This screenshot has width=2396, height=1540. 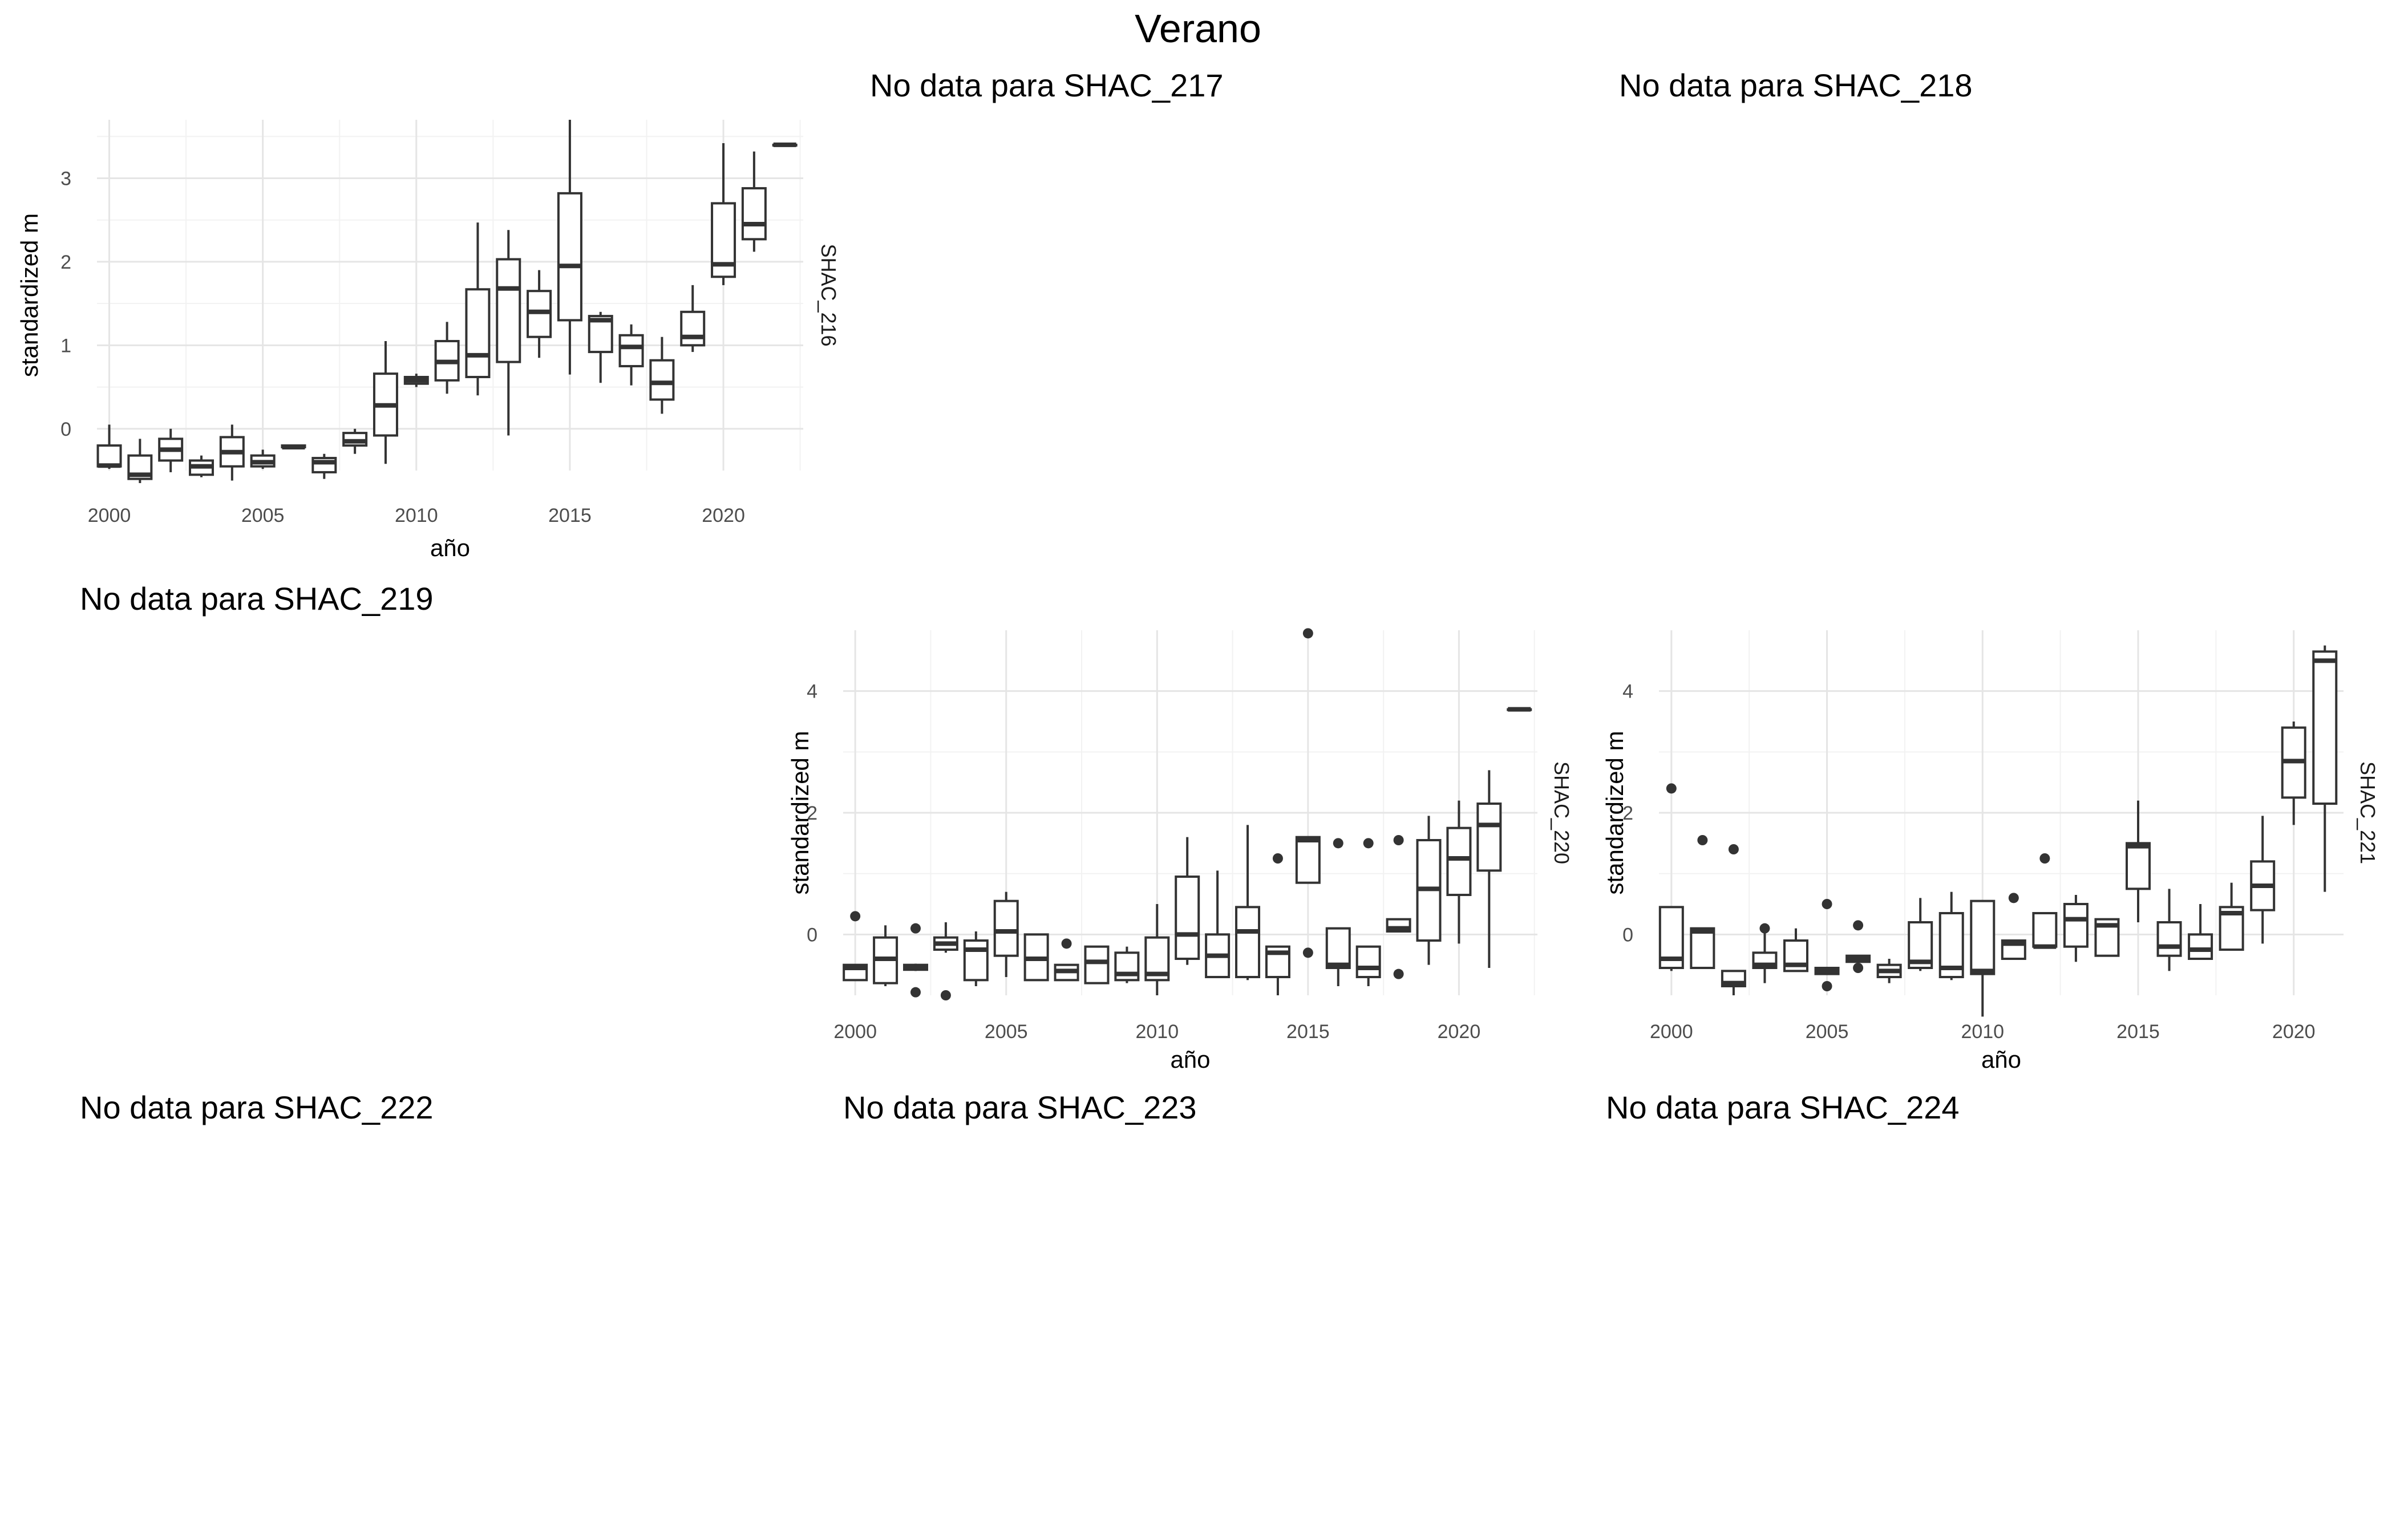 I want to click on box-2008, so click(x=1097, y=965).